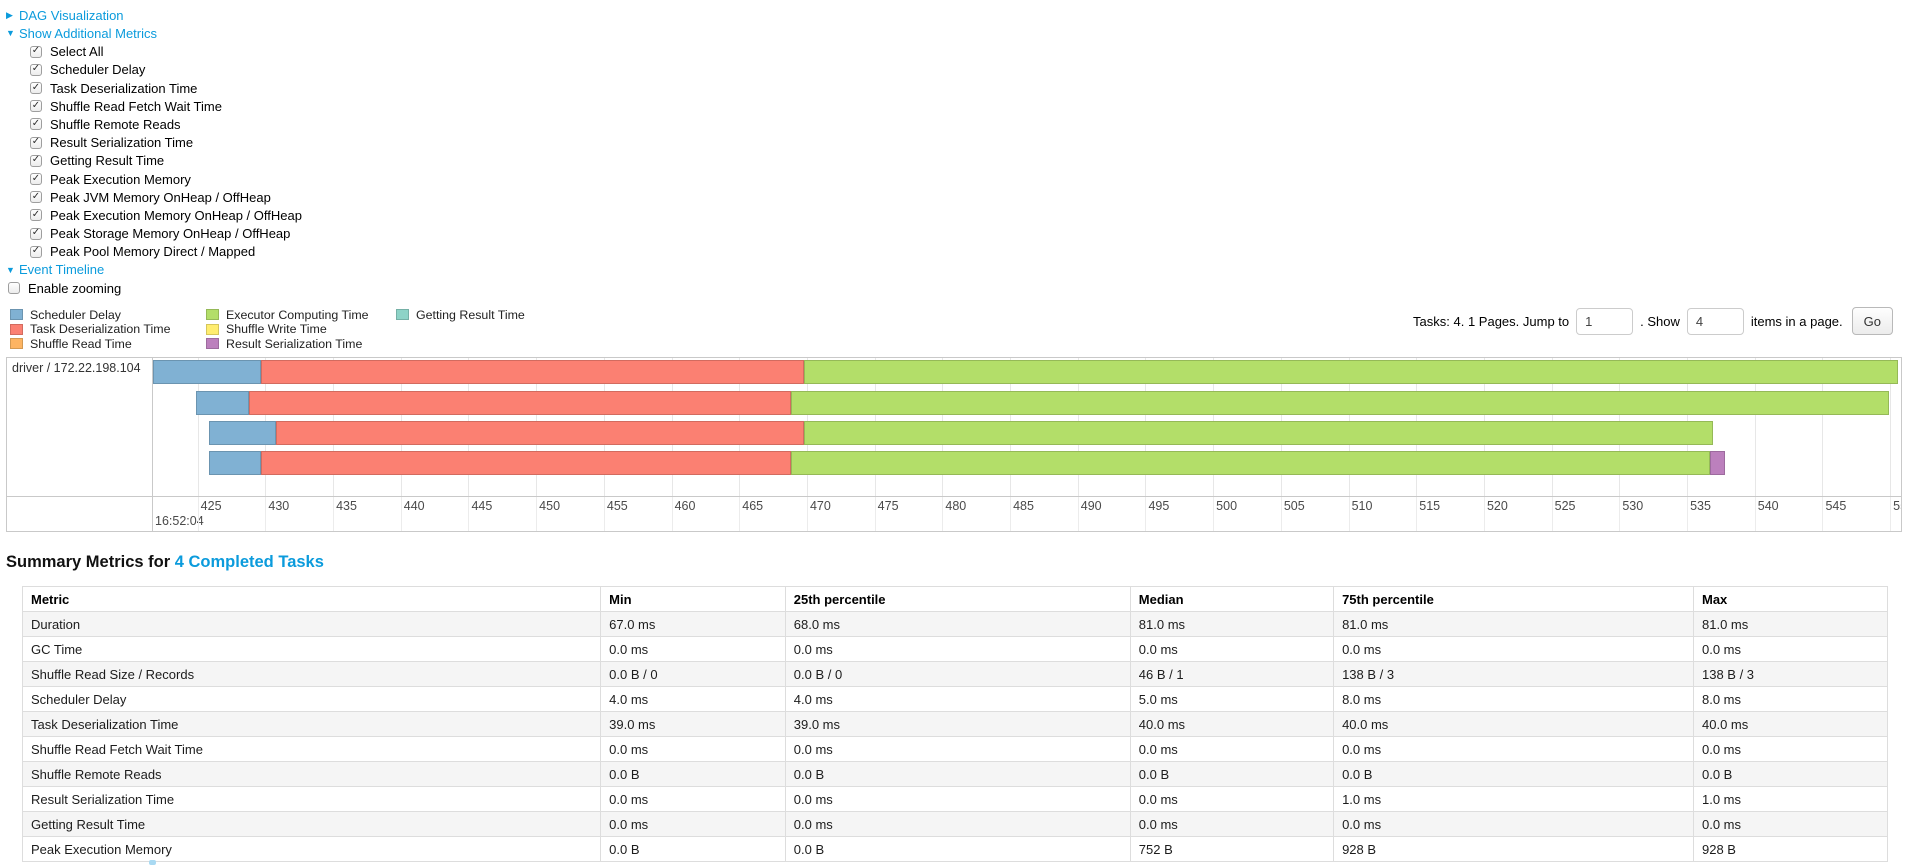 Image resolution: width=1907 pixels, height=865 pixels. What do you see at coordinates (88, 33) in the screenshot?
I see `show-additional-metrics-link: Show Additional Metrics` at bounding box center [88, 33].